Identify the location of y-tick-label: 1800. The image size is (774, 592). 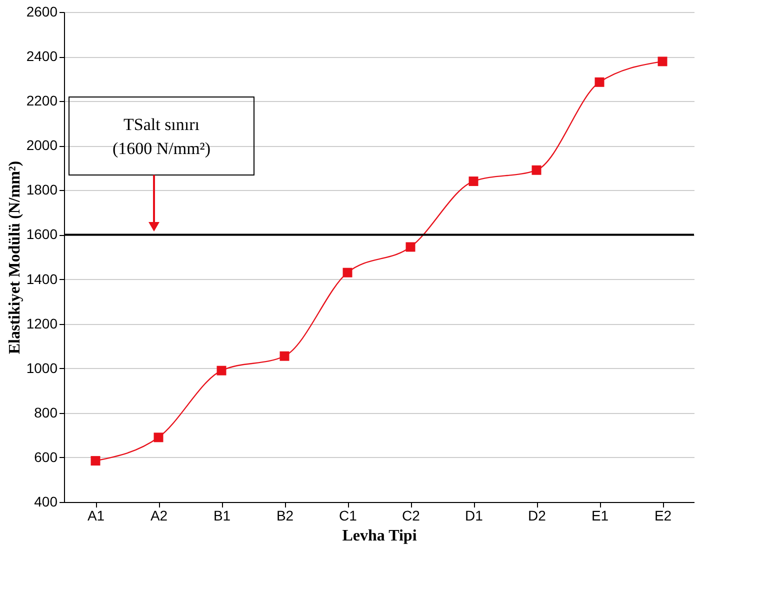
(42, 190).